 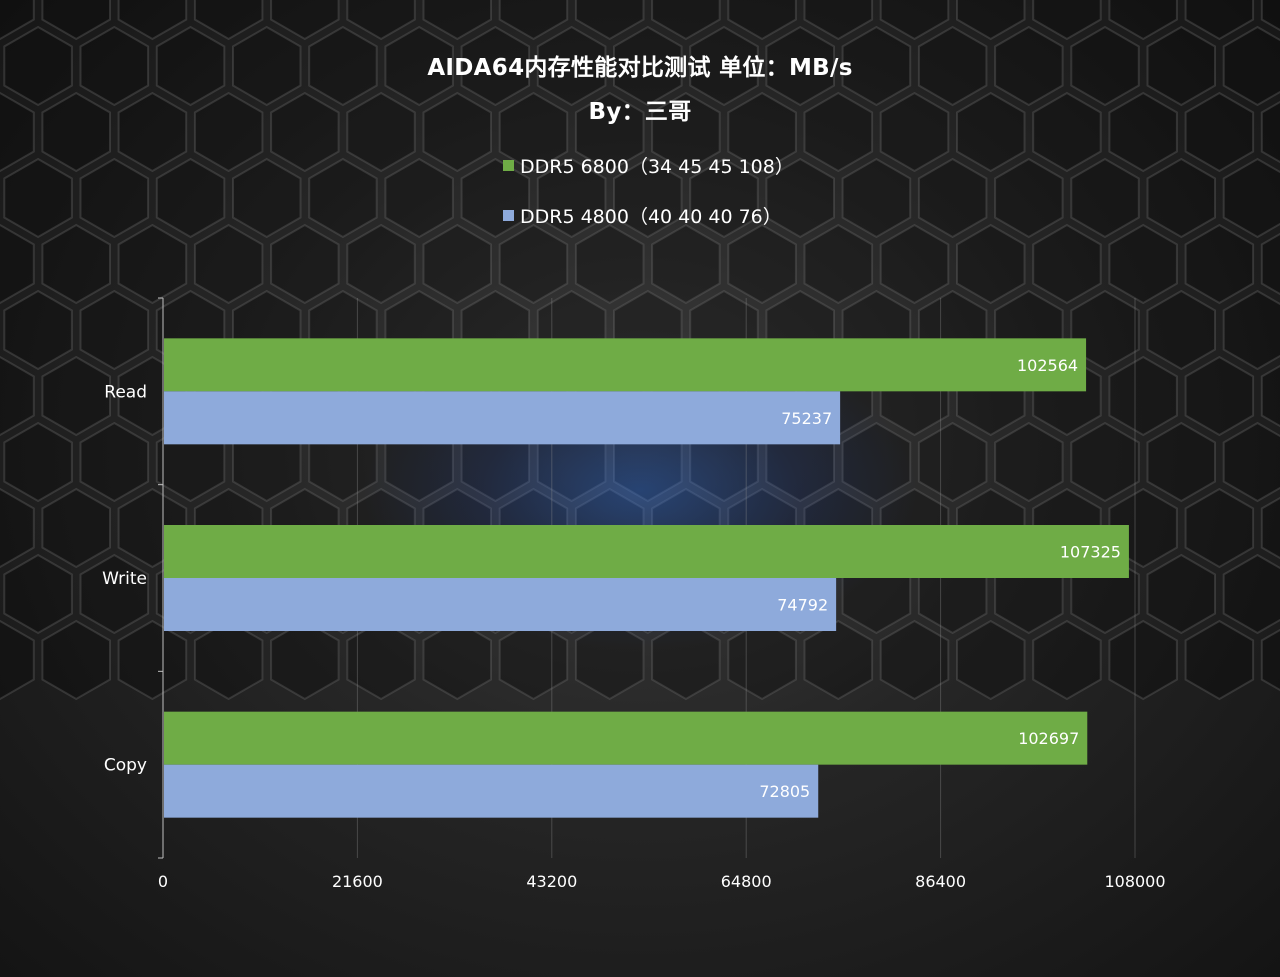 What do you see at coordinates (1090, 552) in the screenshot?
I see `data-label: 107325` at bounding box center [1090, 552].